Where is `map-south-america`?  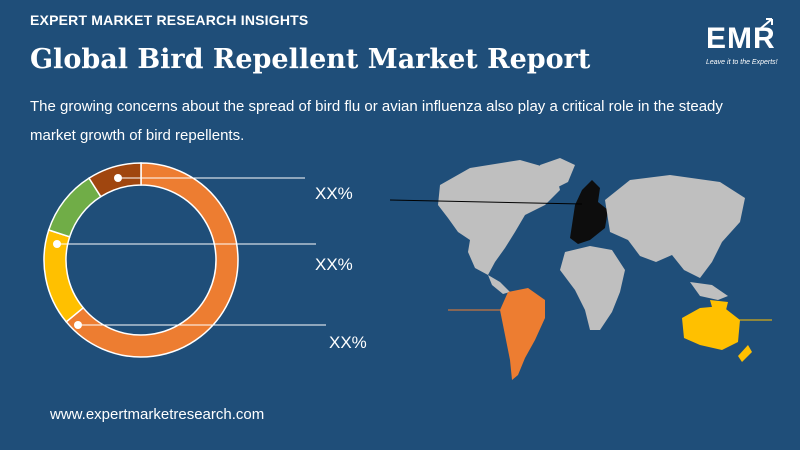
map-south-america is located at coordinates (522, 334).